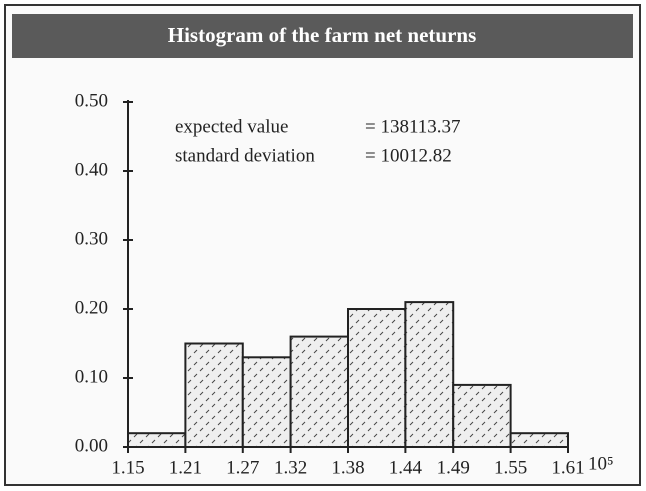 This screenshot has width=646, height=491. I want to click on y-tick-label: 0.20, so click(91, 307).